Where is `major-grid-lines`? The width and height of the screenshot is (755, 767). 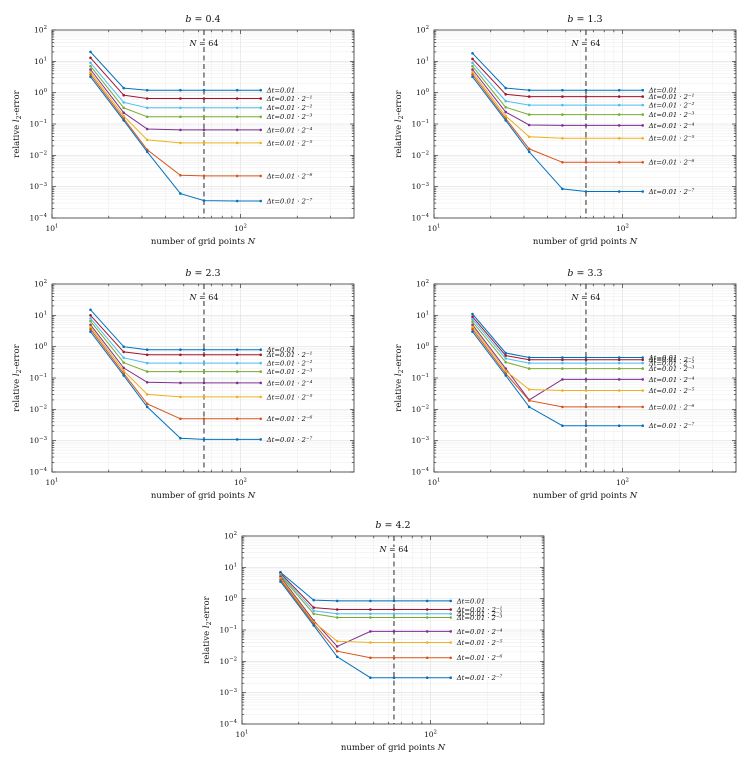 major-grid-lines is located at coordinates (393, 630).